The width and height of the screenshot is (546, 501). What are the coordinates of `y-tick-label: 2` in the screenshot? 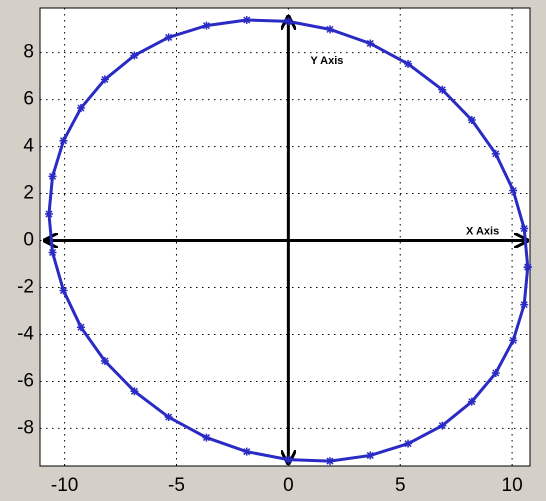 It's located at (28, 193).